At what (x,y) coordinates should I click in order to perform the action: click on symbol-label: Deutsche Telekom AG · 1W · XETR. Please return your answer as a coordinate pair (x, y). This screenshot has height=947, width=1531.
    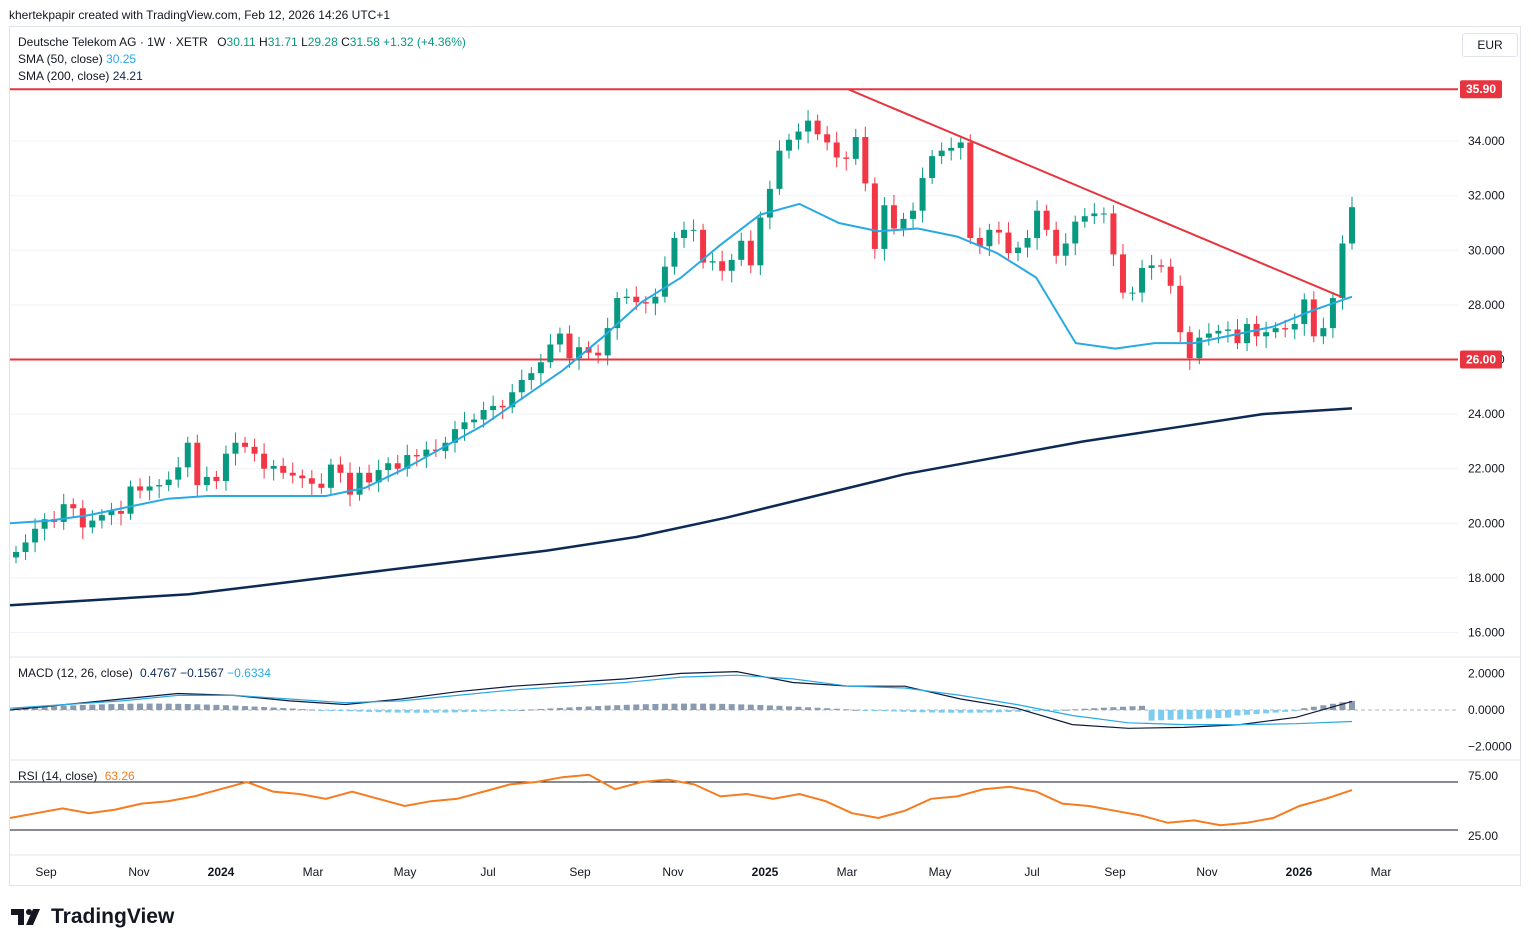
    Looking at the image, I should click on (113, 42).